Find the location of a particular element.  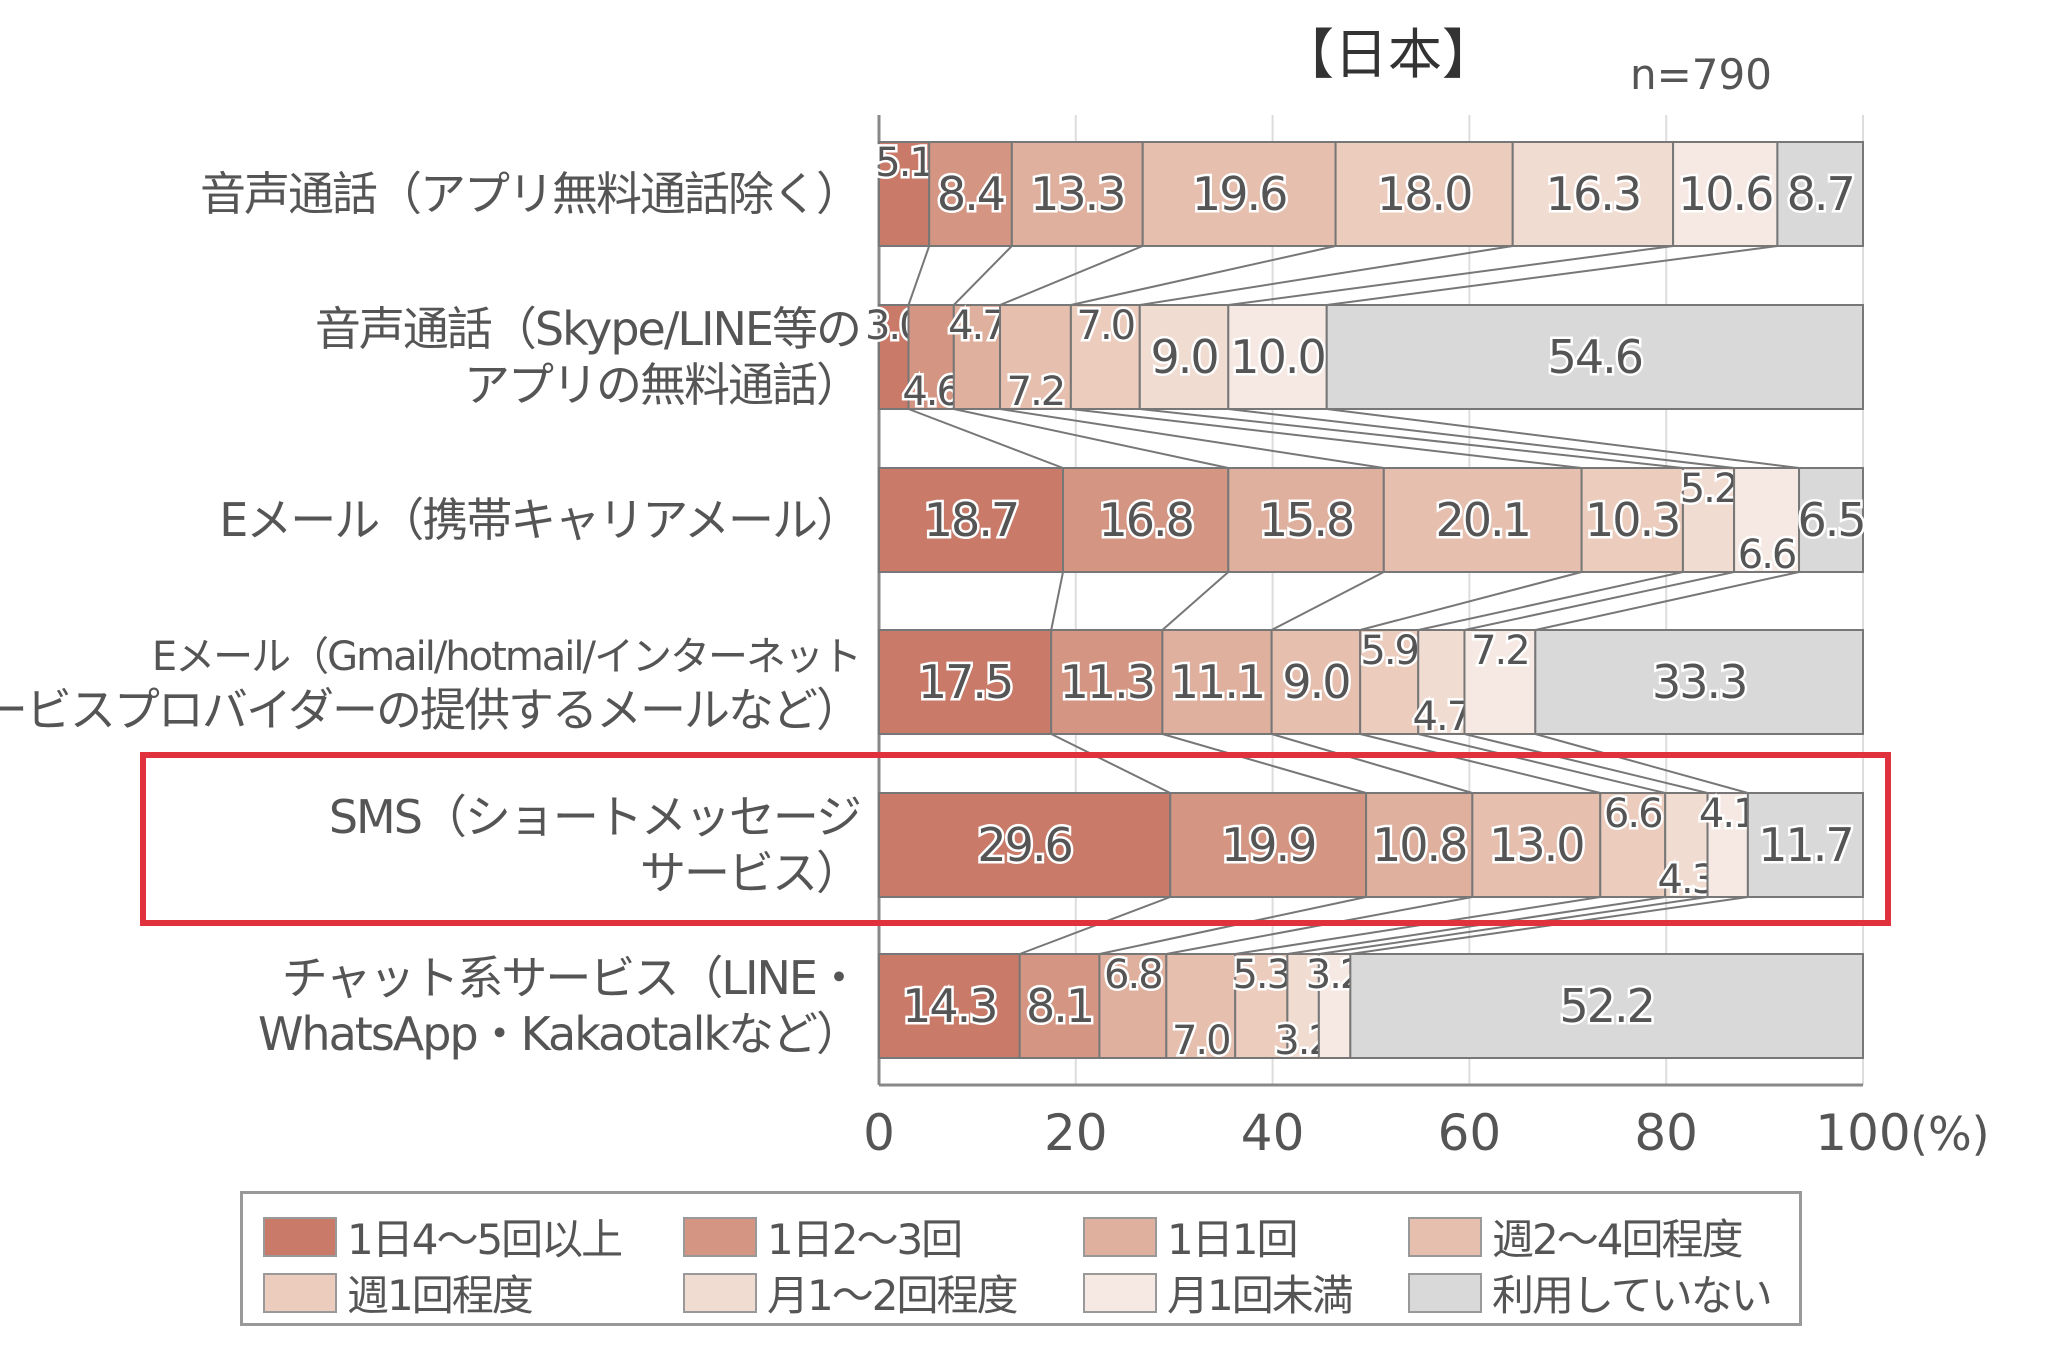

data-label: 18.7 is located at coordinates (971, 520).